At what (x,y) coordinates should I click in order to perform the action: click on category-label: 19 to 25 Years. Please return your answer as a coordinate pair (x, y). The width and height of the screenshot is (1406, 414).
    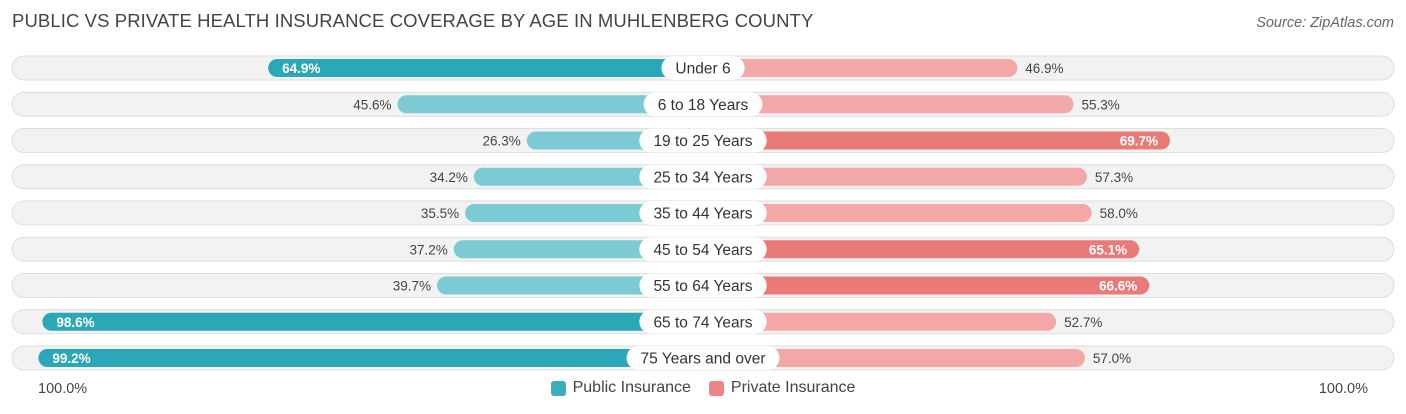
    Looking at the image, I should click on (702, 141).